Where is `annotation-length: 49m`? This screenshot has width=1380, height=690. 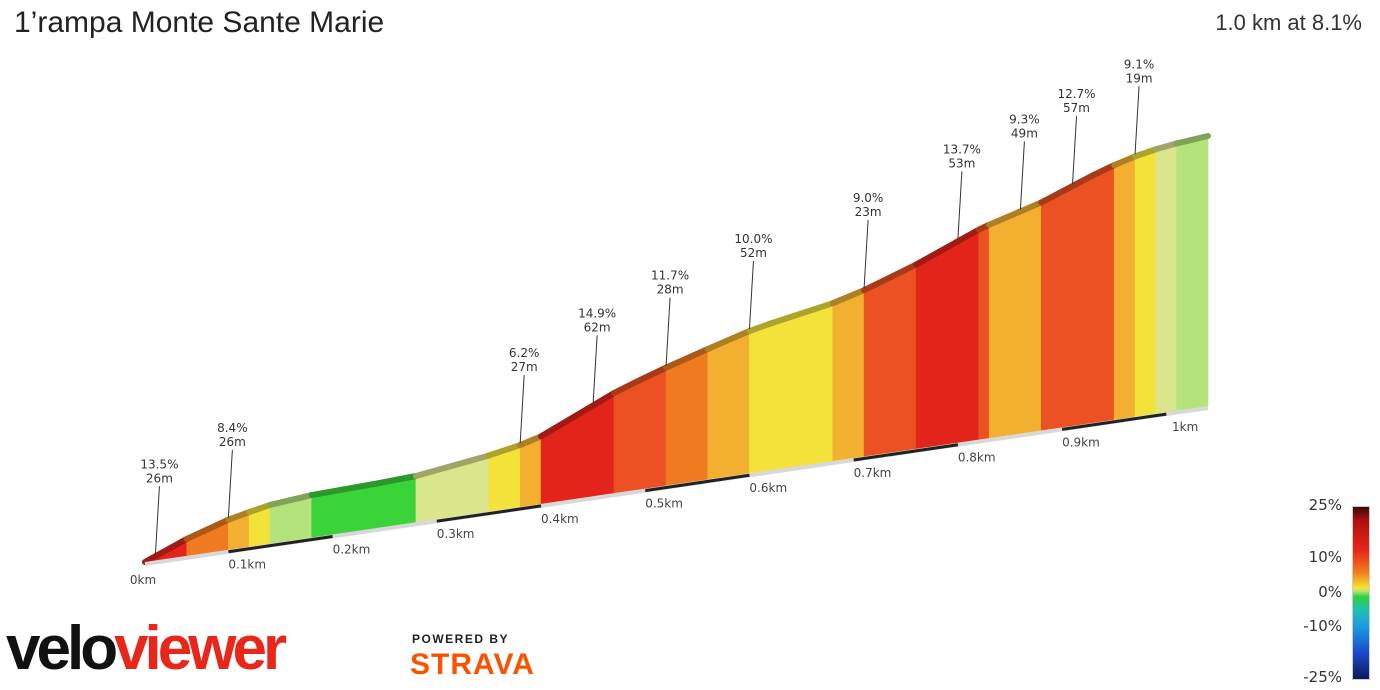
annotation-length: 49m is located at coordinates (1024, 133).